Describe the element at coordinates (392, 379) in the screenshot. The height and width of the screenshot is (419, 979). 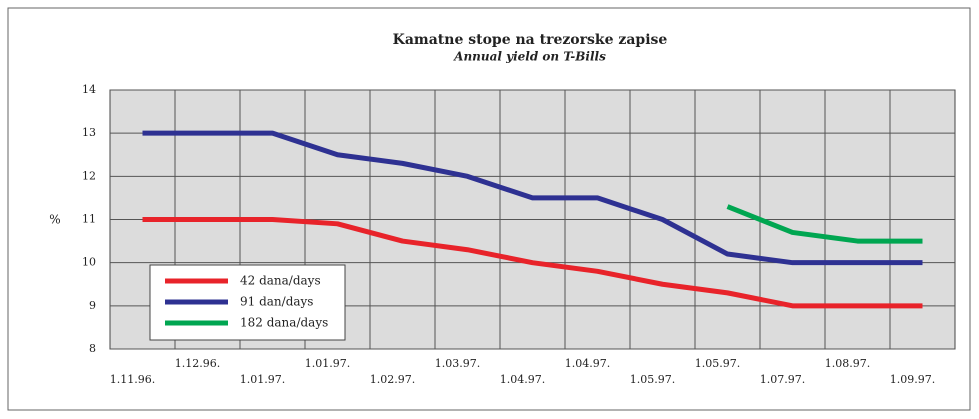
I see `x-tick-label: 1.02.97.` at that location.